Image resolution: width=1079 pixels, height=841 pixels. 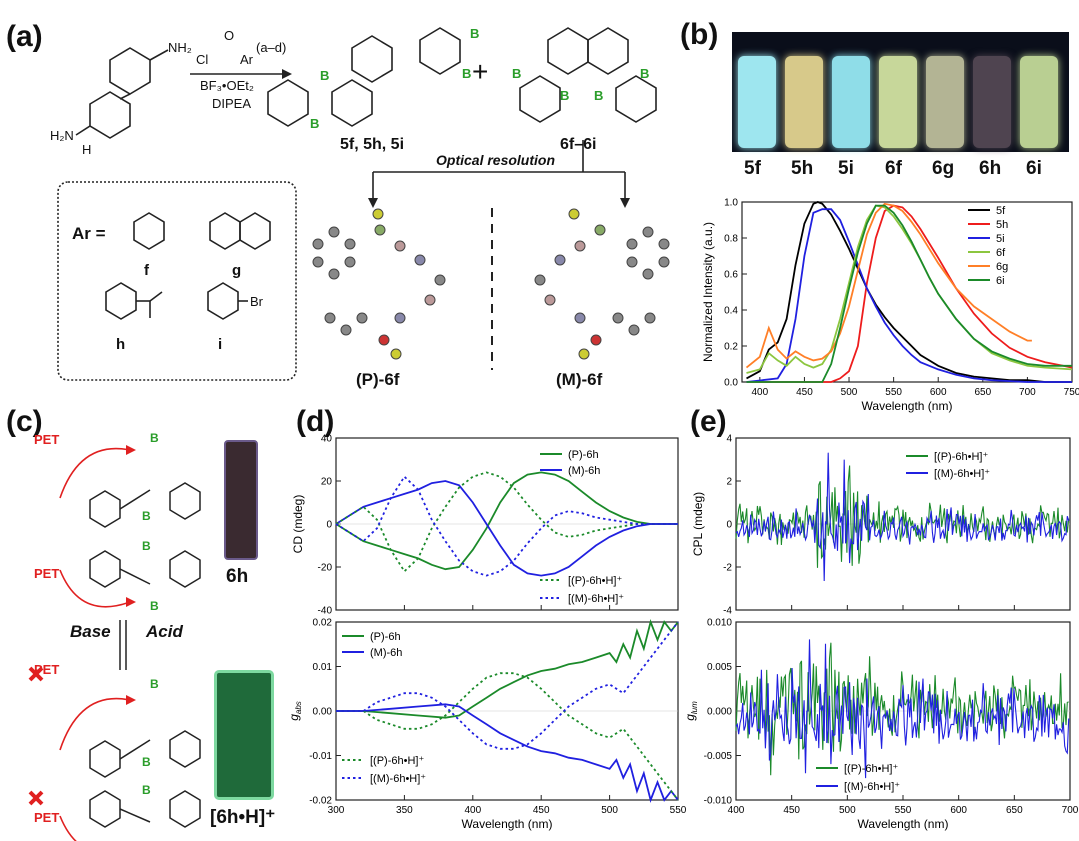 I want to click on vial-5h, so click(x=804, y=102).